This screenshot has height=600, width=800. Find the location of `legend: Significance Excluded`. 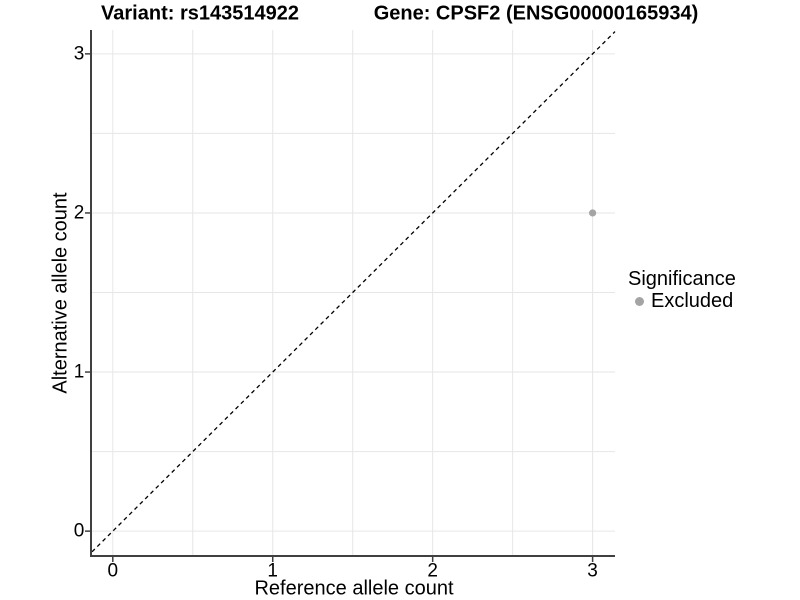

legend: Significance Excluded is located at coordinates (682, 290).